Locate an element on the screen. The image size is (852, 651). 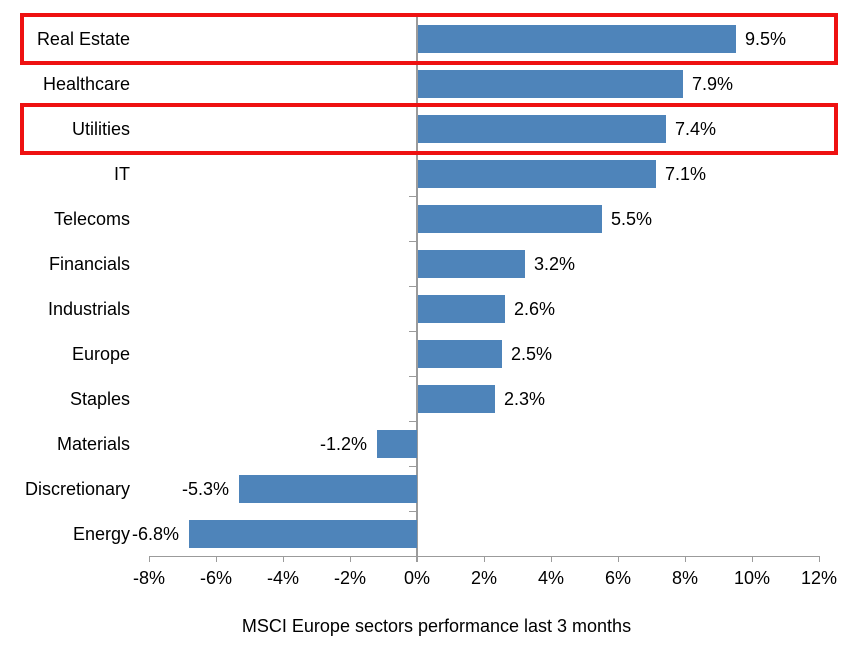
data-label: 2.6% is located at coordinates (535, 309).